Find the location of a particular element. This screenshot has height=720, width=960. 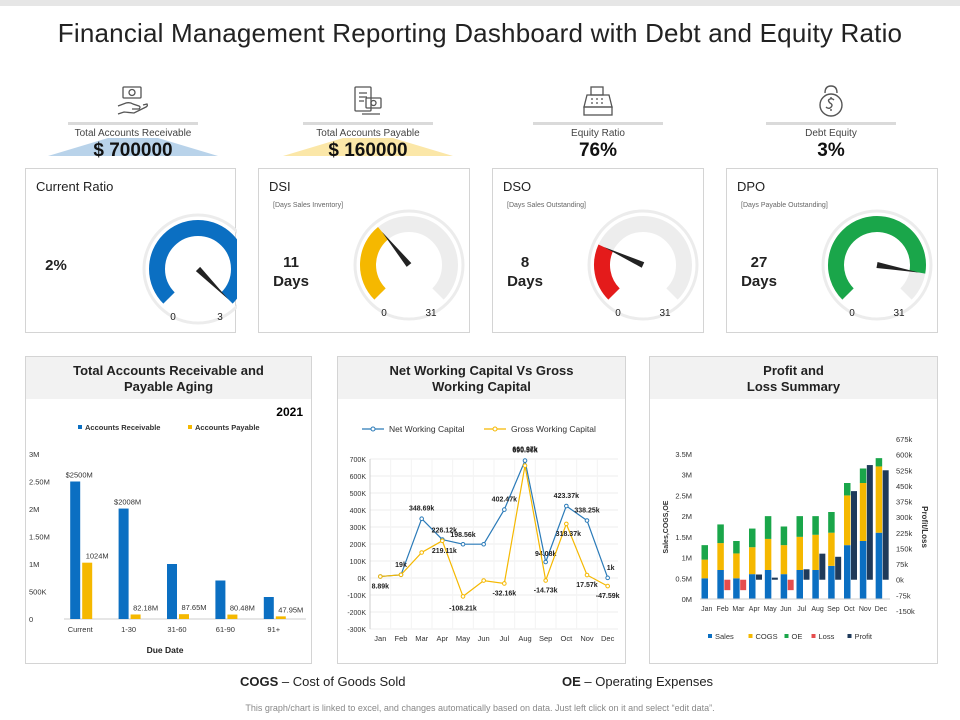

footnote-oe: OE – Operating Expenses is located at coordinates (638, 681).